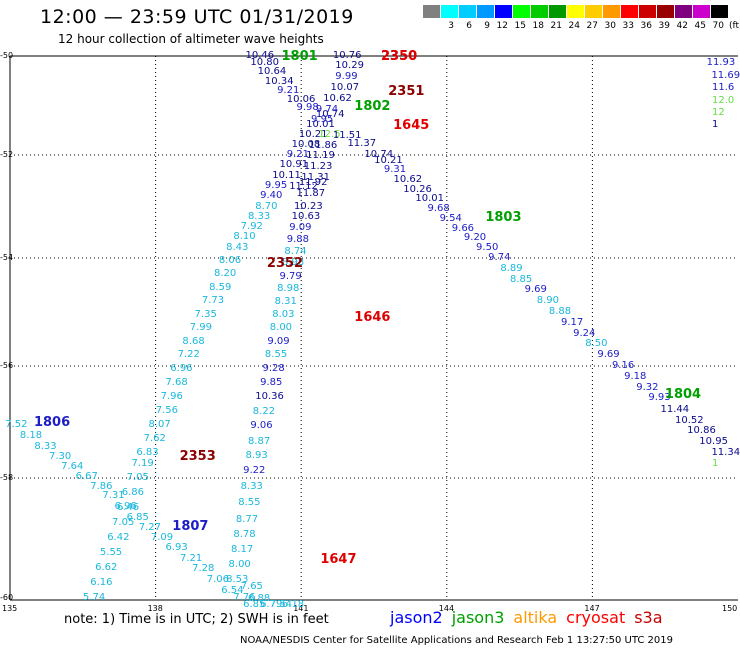 Image resolution: width=740 pixels, height=650 pixels. What do you see at coordinates (734, 26) in the screenshot?
I see `legend-unit: (ft)` at bounding box center [734, 26].